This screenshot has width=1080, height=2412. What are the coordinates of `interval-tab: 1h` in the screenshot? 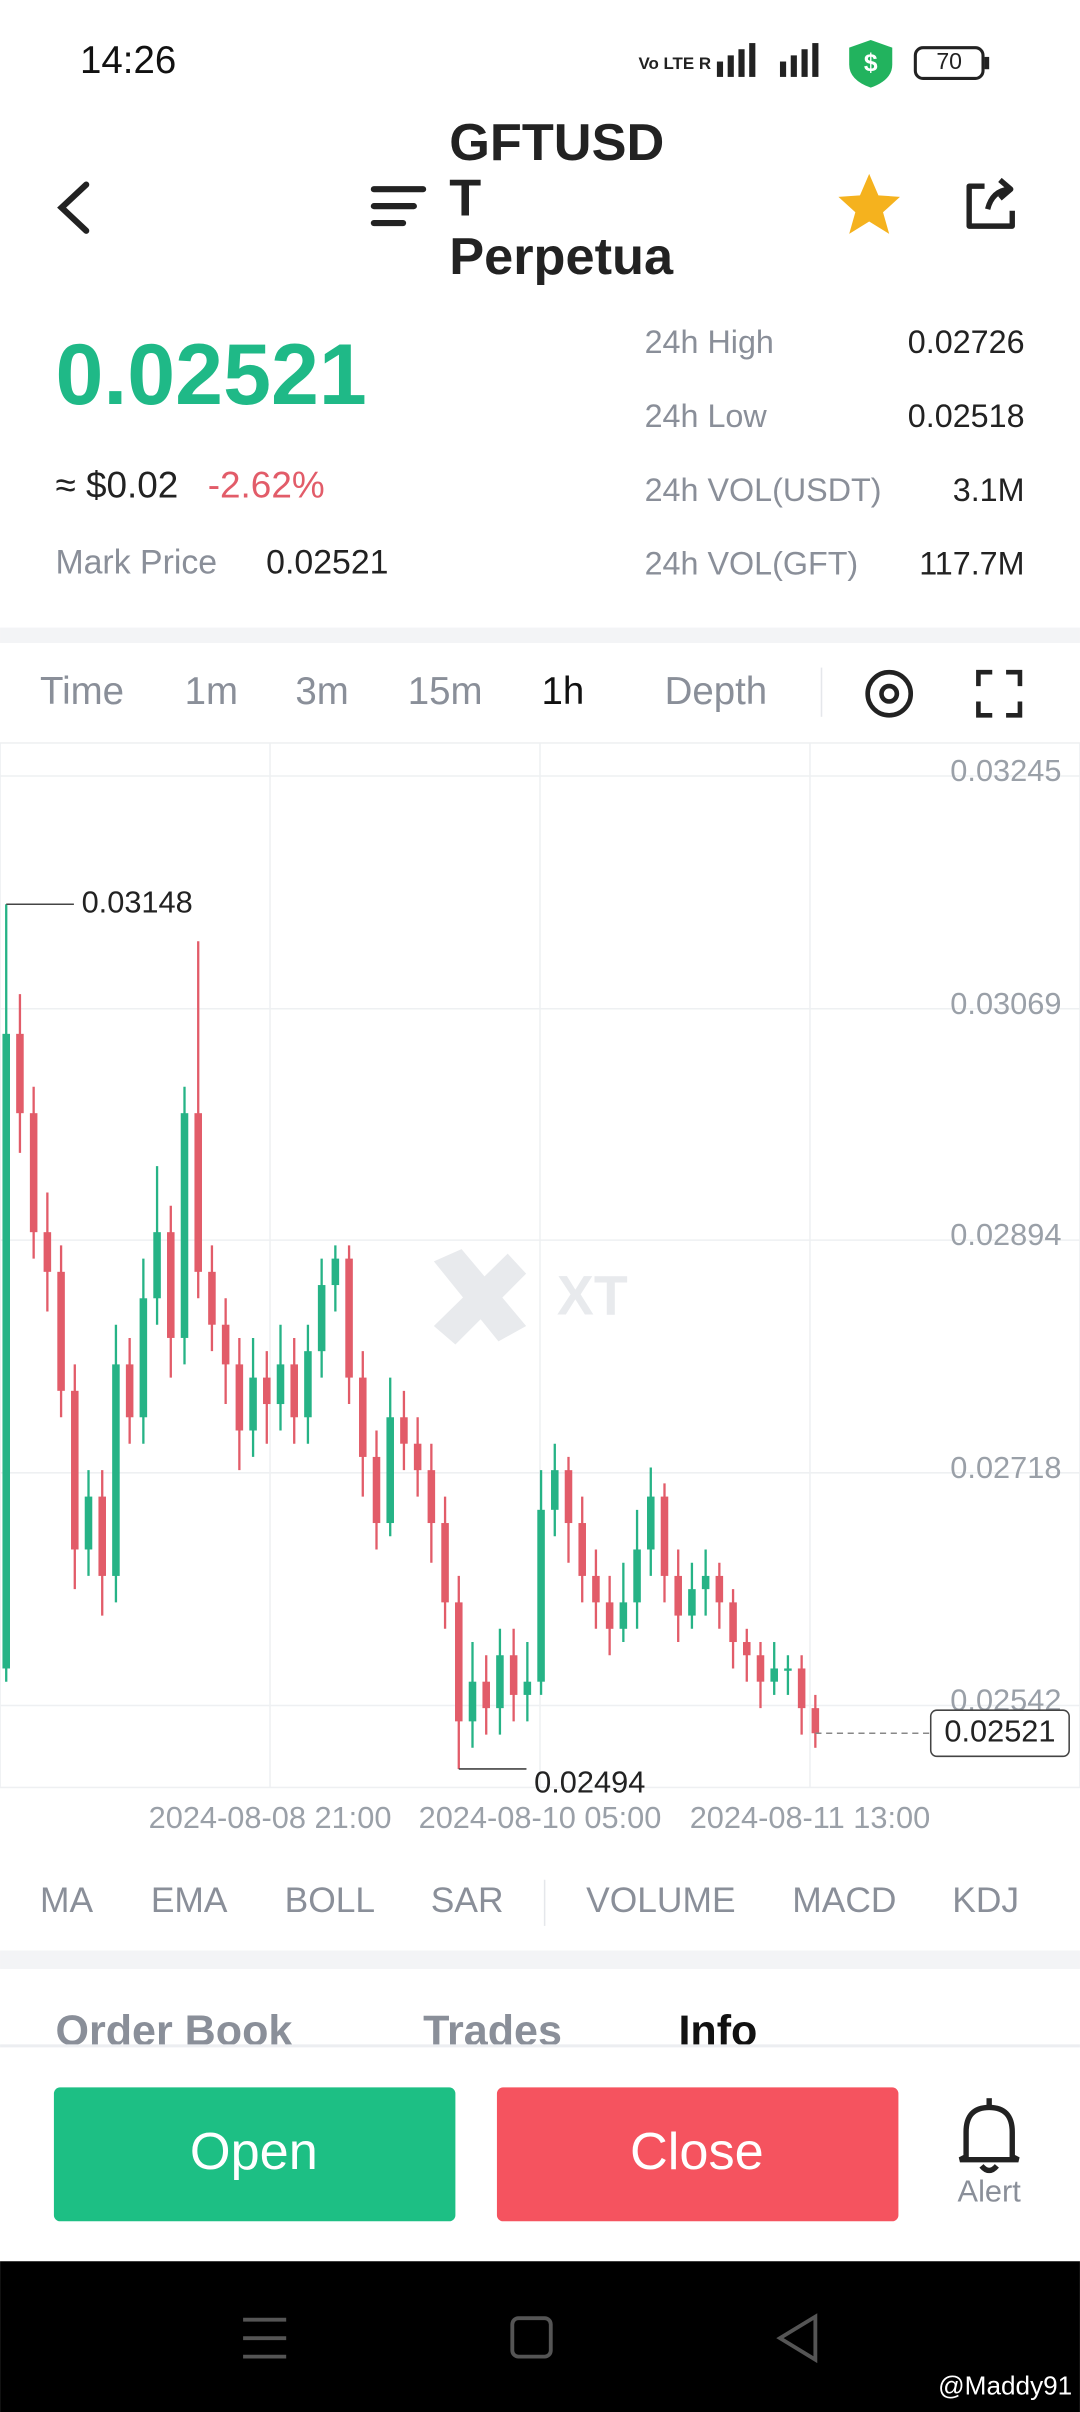 It's located at (563, 691).